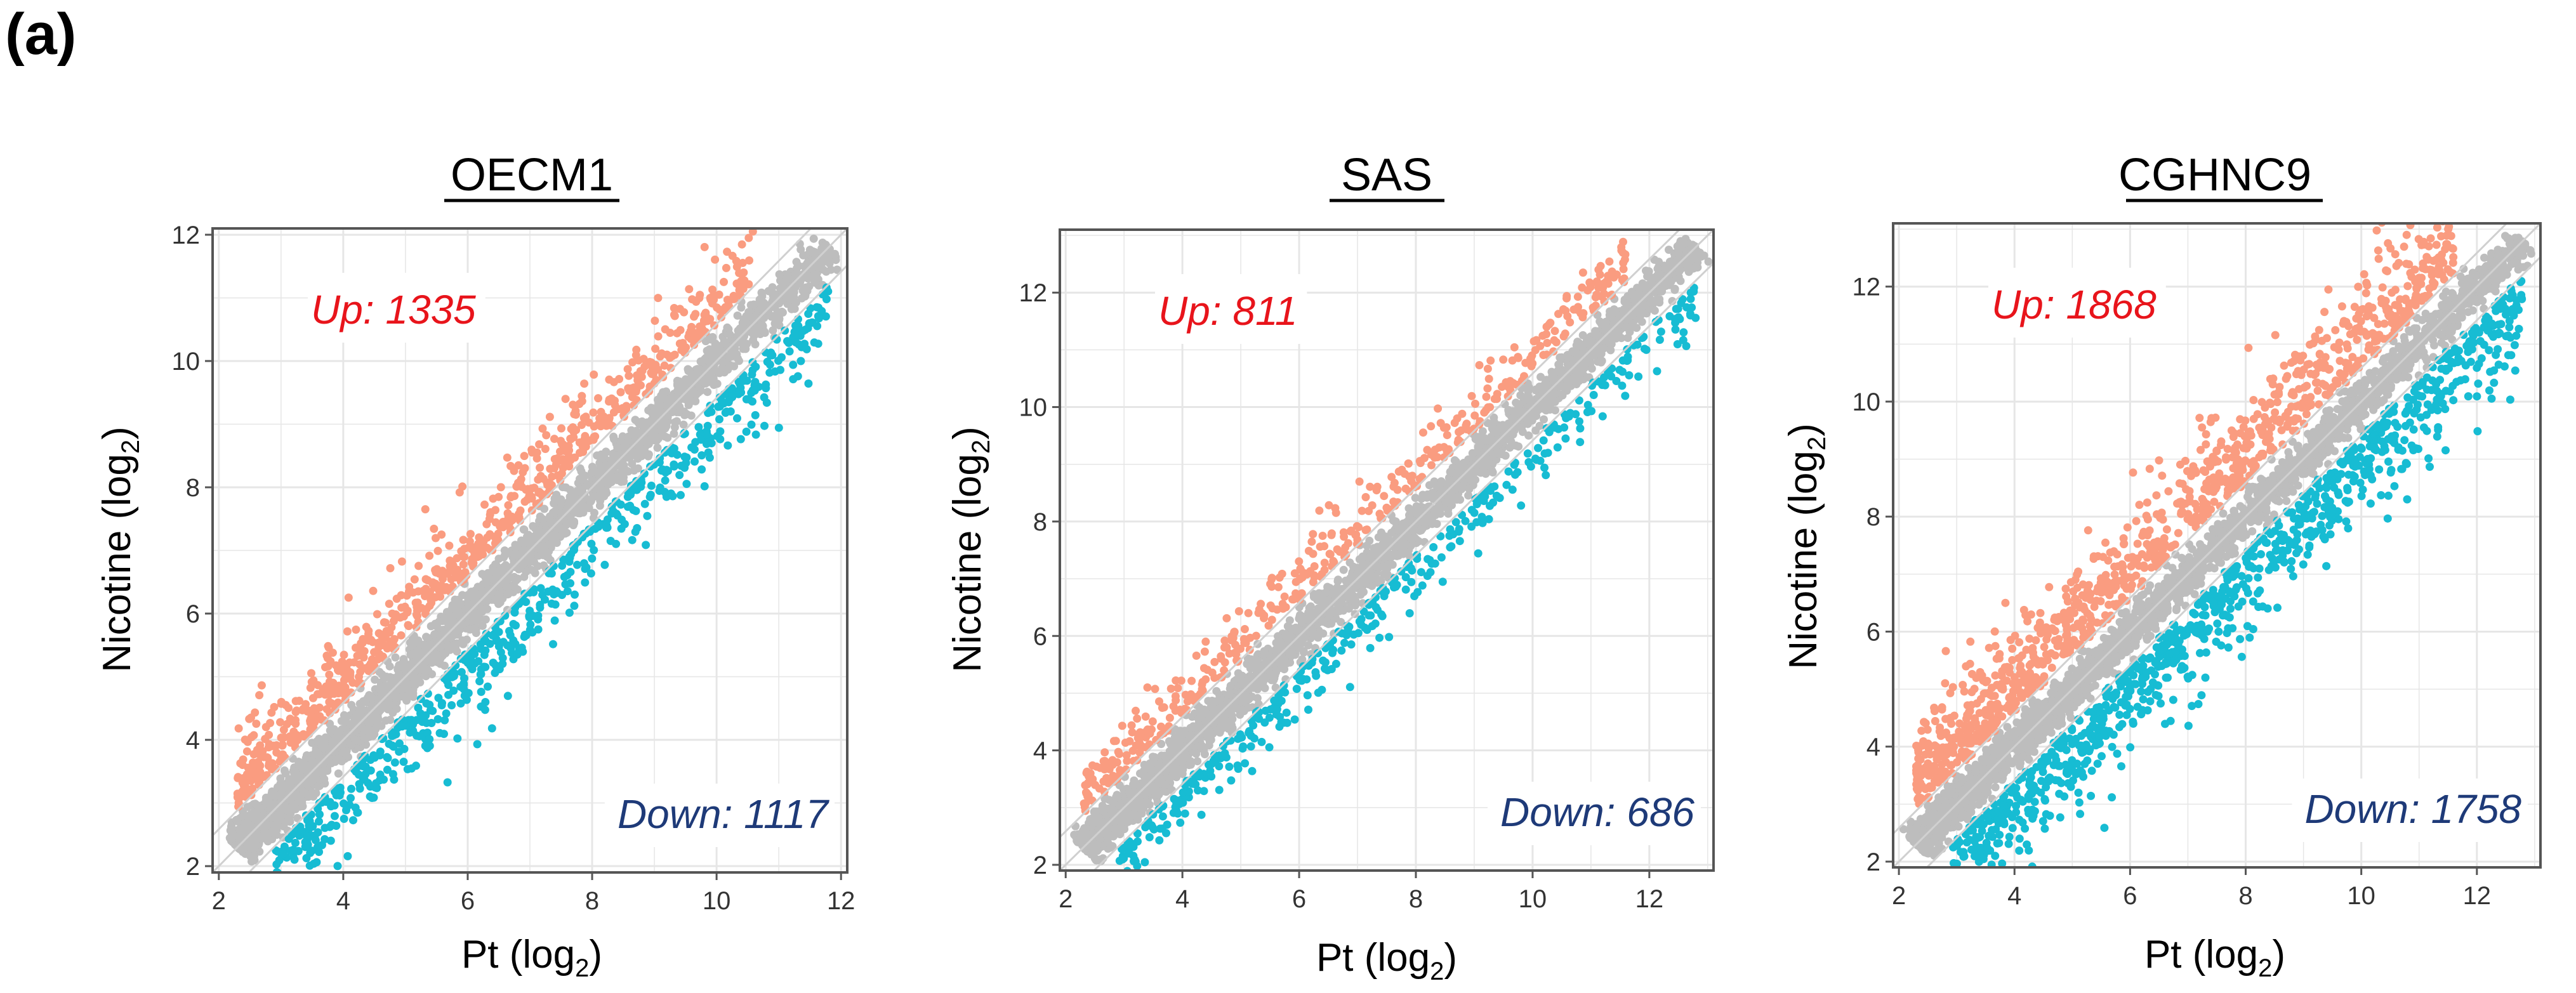  I want to click on y-tick-label: 12, so click(186, 235).